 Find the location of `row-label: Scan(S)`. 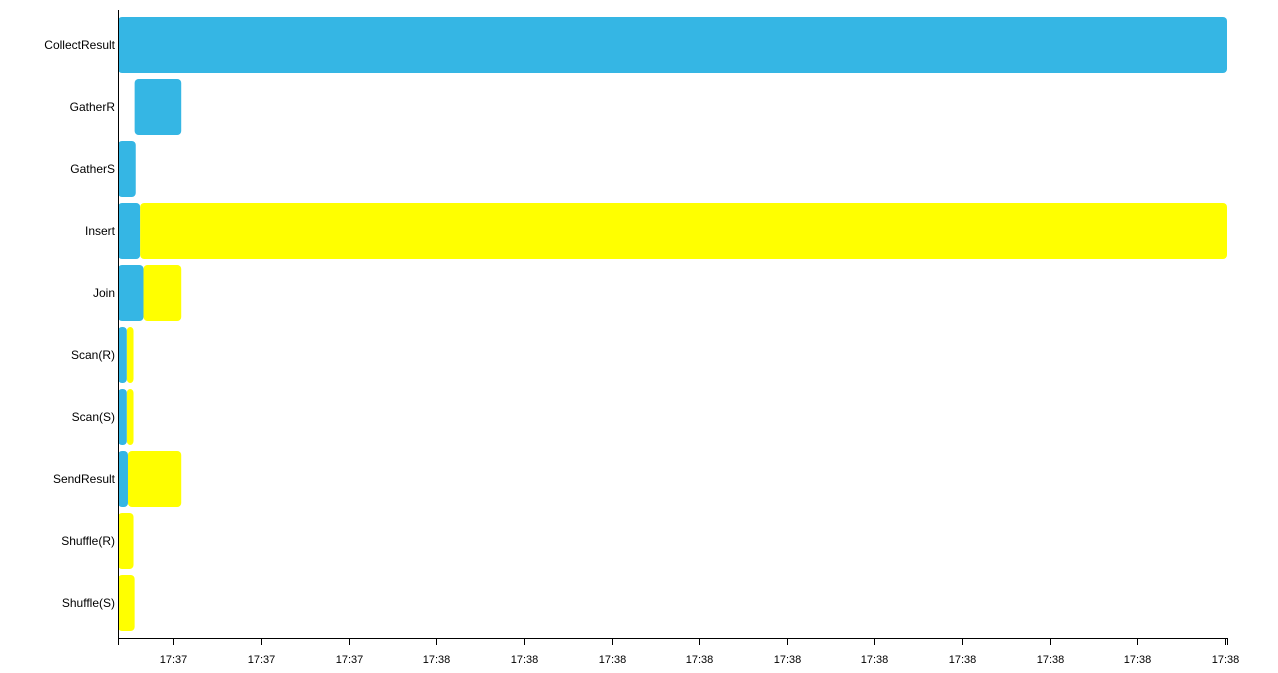

row-label: Scan(S) is located at coordinates (93, 417).